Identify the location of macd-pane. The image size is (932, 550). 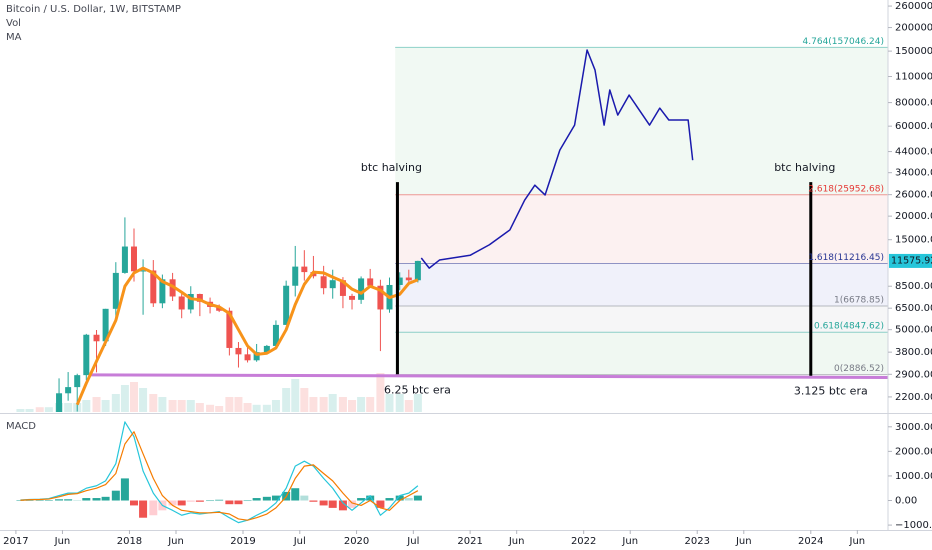
(219, 472).